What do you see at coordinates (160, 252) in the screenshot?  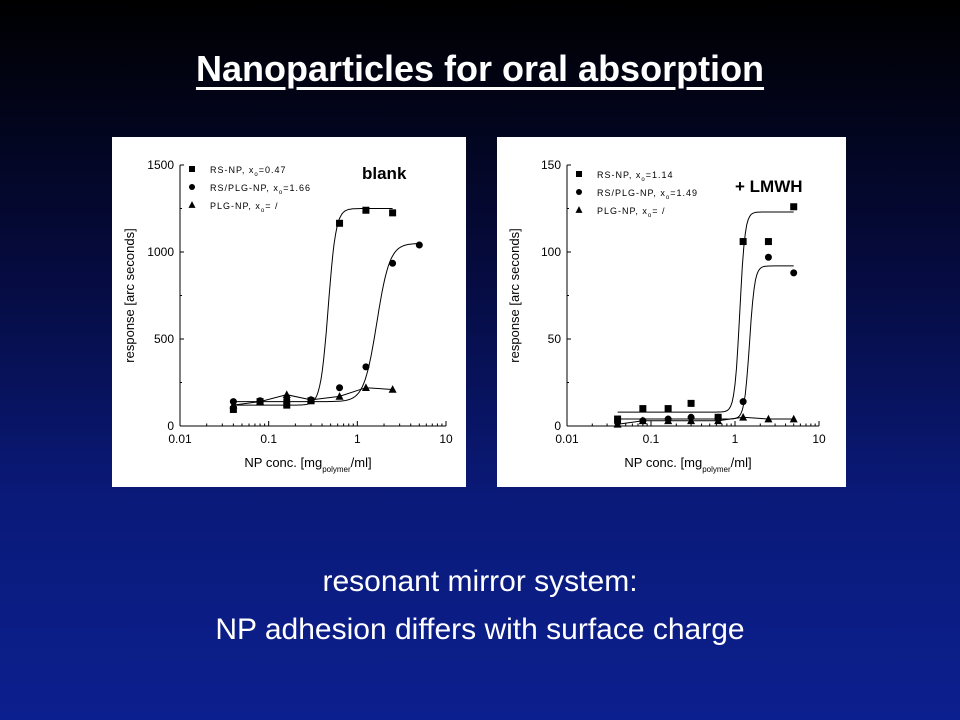 I see `y-tick-label: 1000` at bounding box center [160, 252].